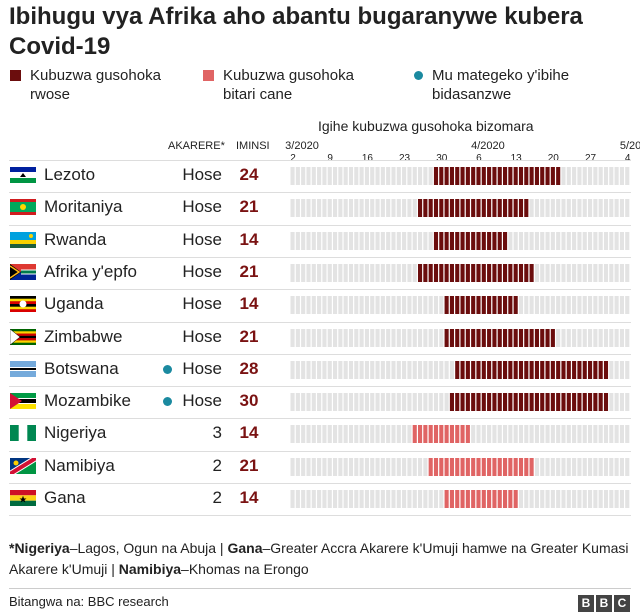 The image size is (640, 616). I want to click on country-row-afrika-y-epfo: Afrika y'epfo Hose 21, so click(320, 273).